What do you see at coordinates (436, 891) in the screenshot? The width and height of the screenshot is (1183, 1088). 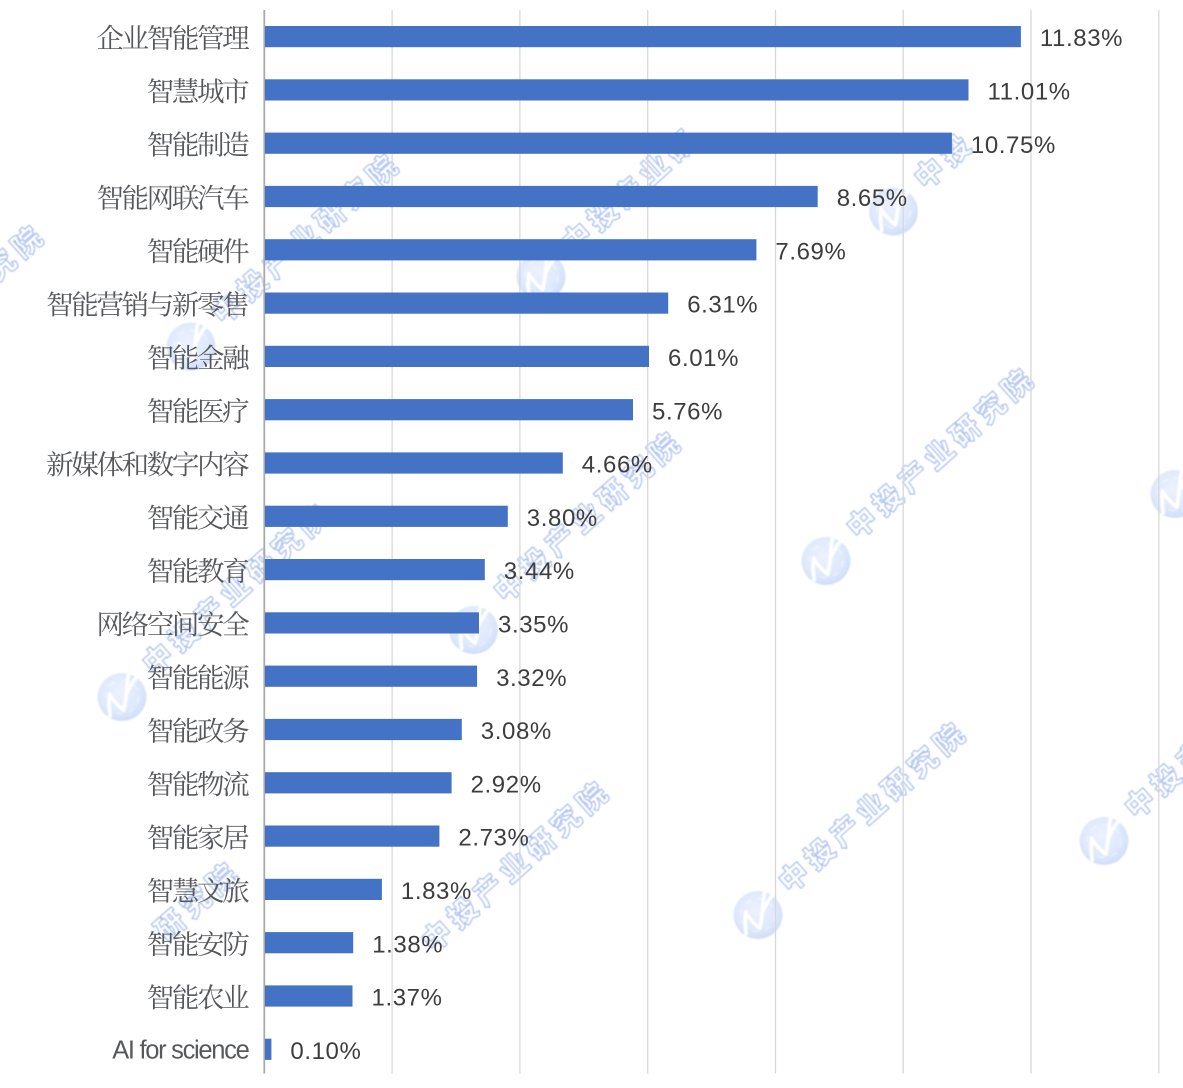 I see `svg-text: 1.83%` at bounding box center [436, 891].